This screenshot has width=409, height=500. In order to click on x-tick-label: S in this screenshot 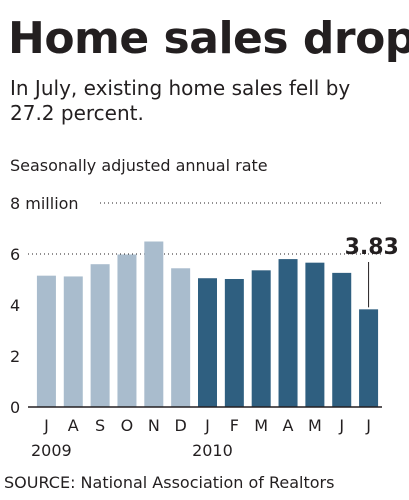, I will do `click(100, 425)`.